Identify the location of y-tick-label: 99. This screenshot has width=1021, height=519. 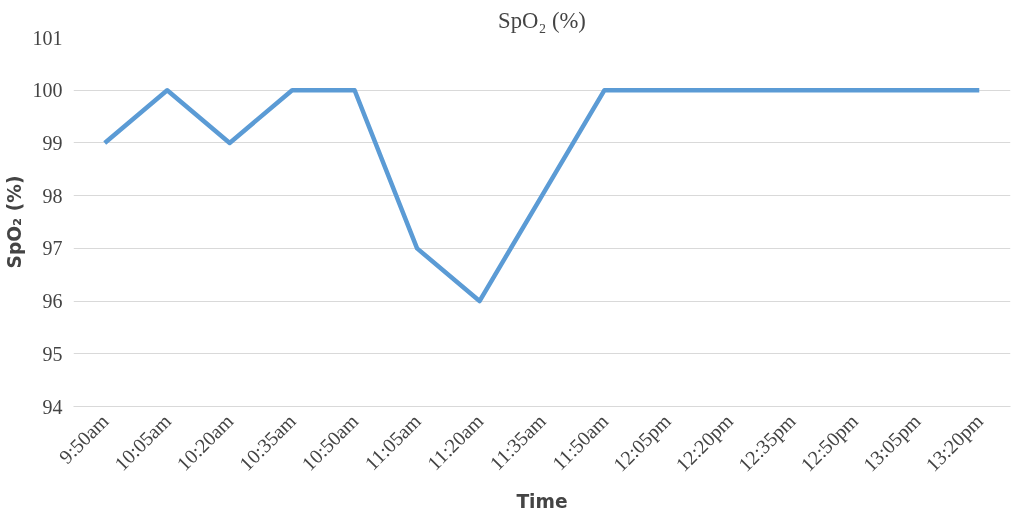
(52, 142).